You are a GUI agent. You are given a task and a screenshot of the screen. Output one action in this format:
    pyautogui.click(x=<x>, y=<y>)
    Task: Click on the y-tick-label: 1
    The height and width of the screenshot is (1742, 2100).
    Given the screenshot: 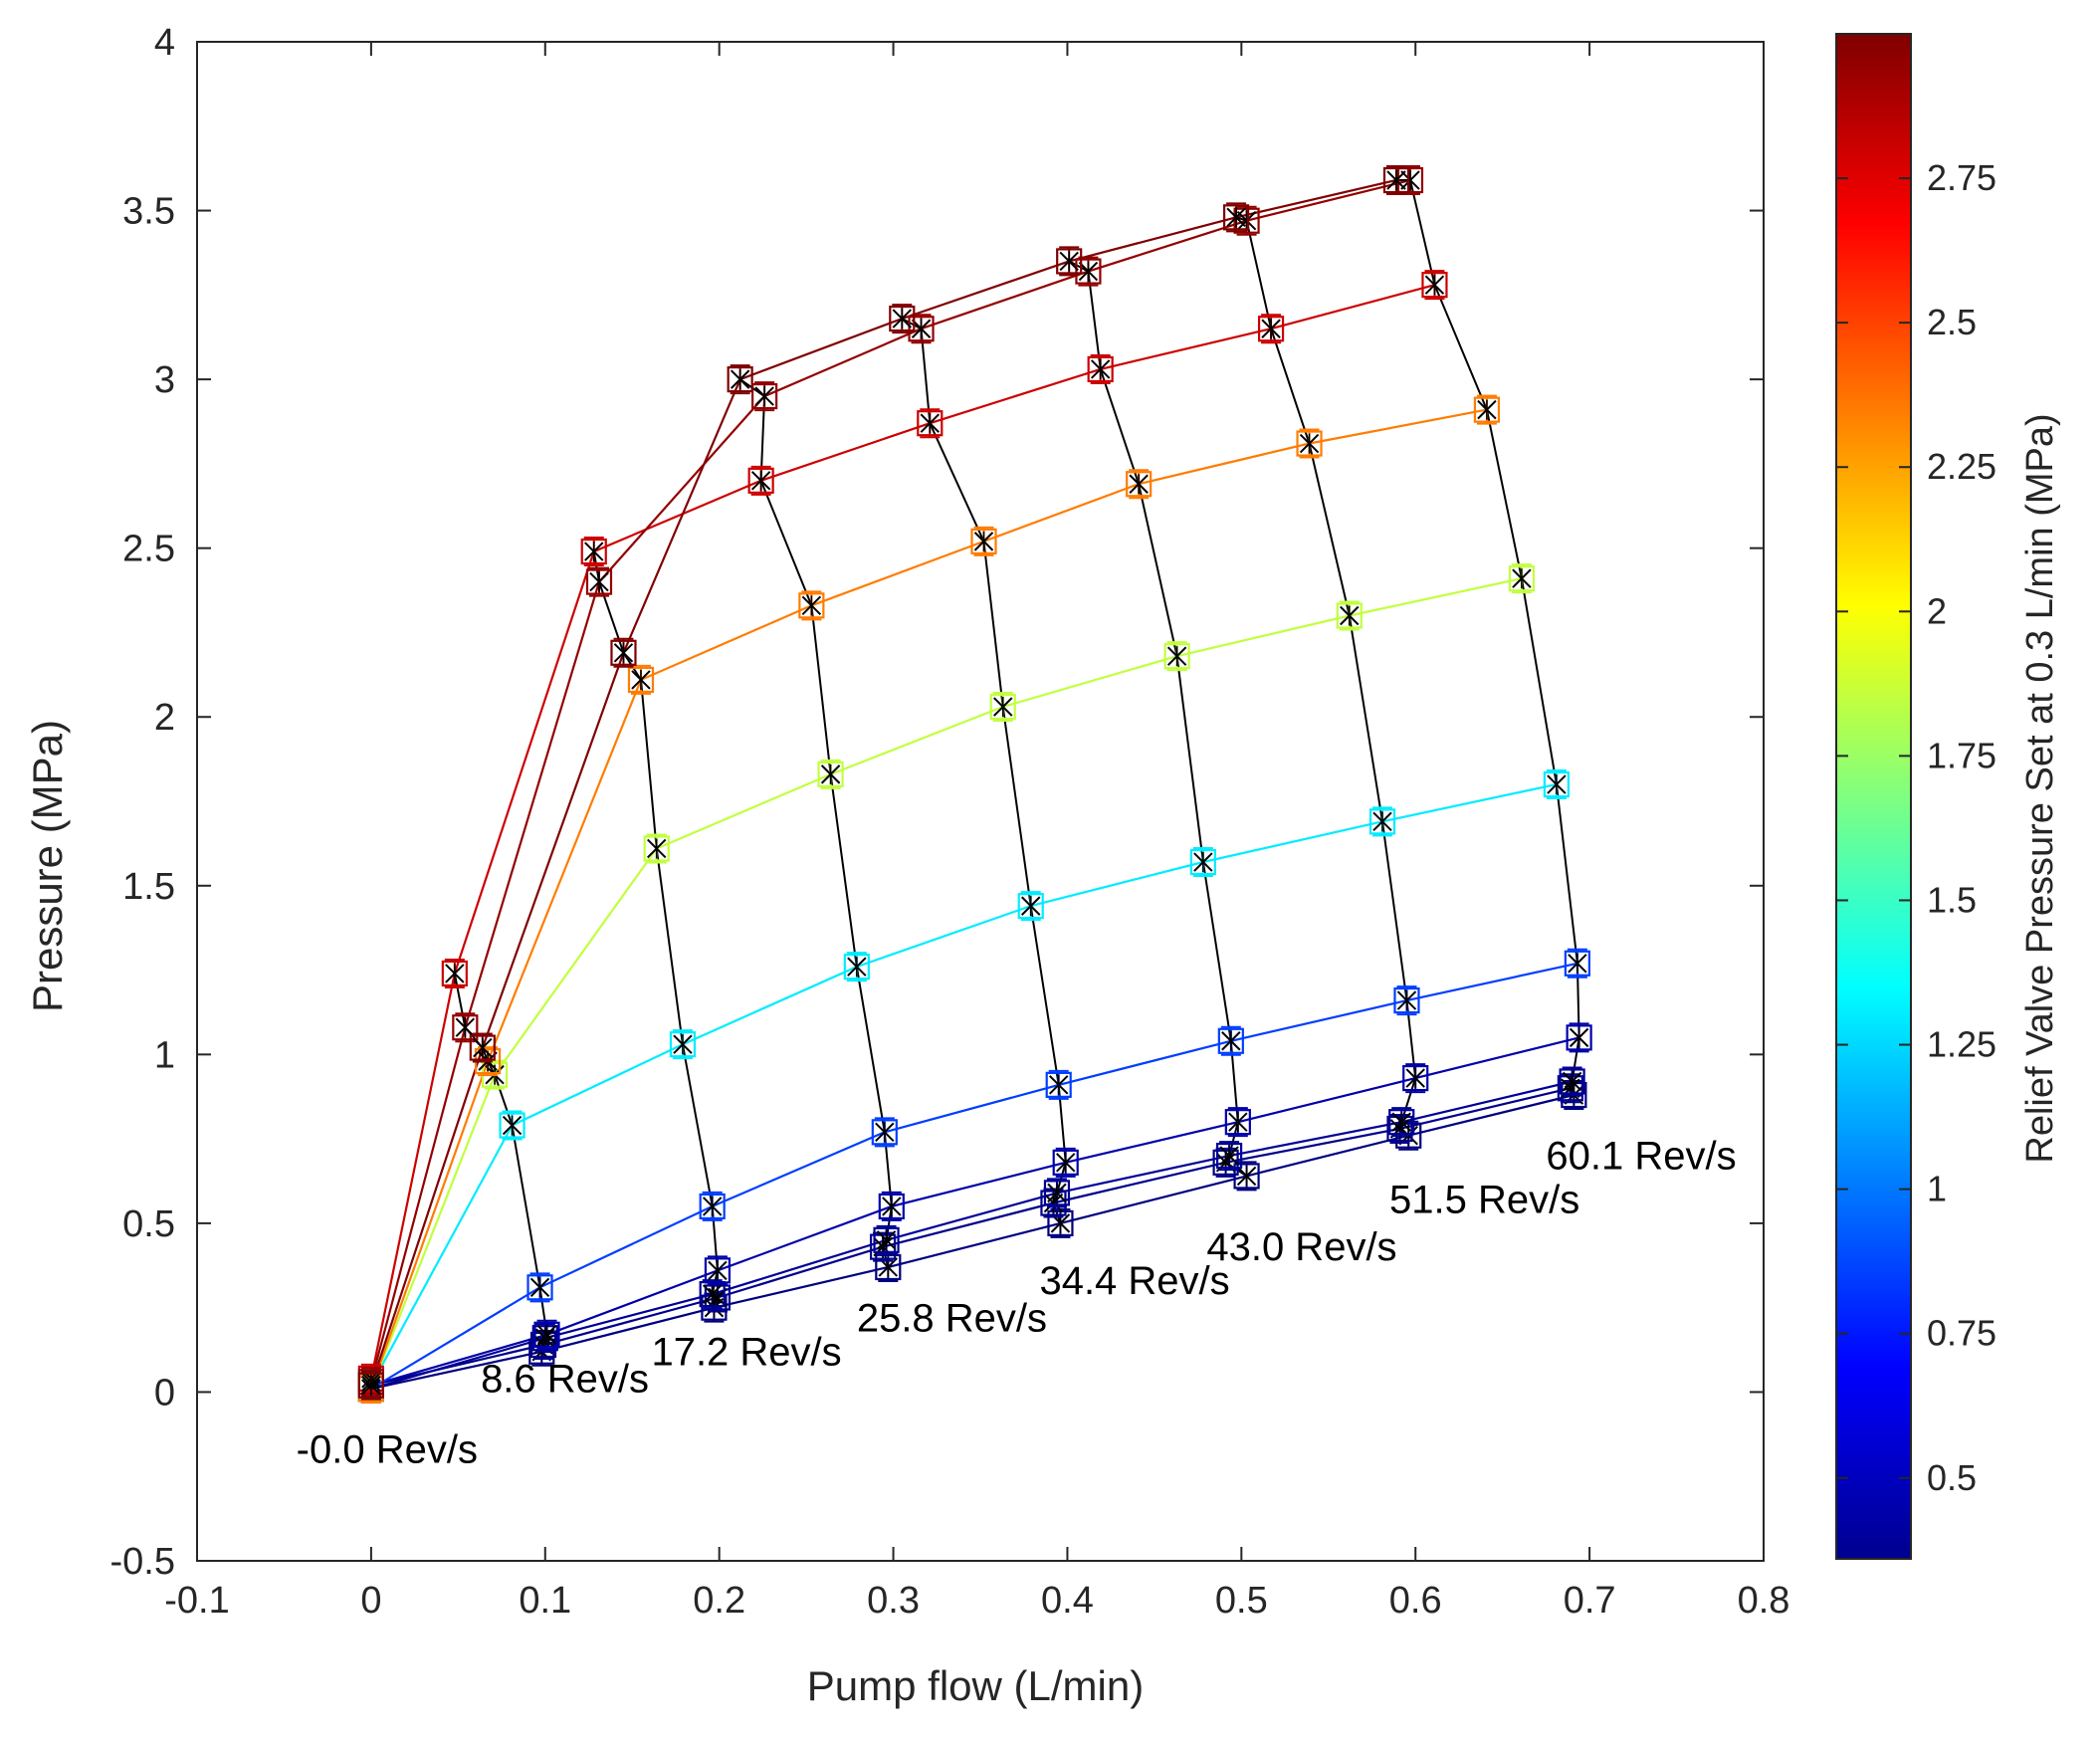 What is the action you would take?
    pyautogui.click(x=164, y=1055)
    